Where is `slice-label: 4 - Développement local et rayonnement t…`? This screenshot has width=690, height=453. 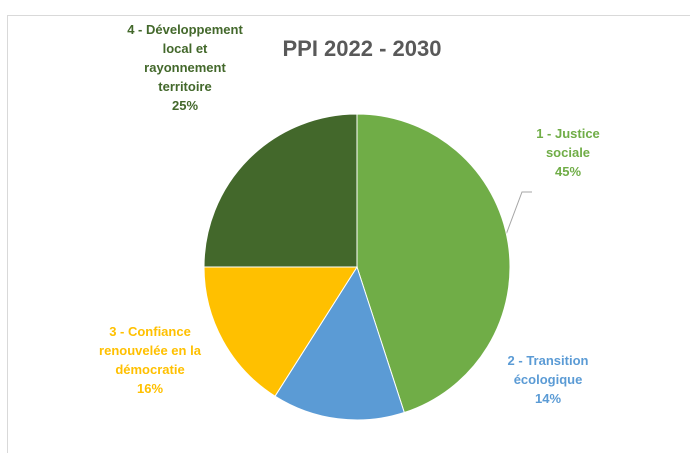
slice-label: 4 - Développement local et rayonnement t… is located at coordinates (185, 67).